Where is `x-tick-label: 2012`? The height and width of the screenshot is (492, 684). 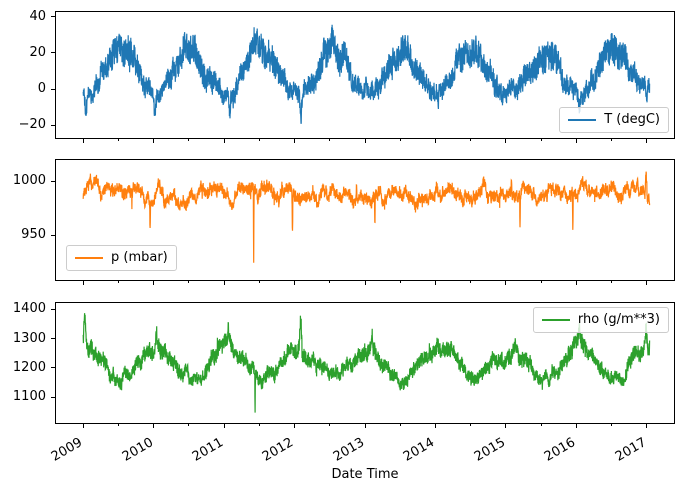
x-tick-label: 2012 is located at coordinates (278, 450).